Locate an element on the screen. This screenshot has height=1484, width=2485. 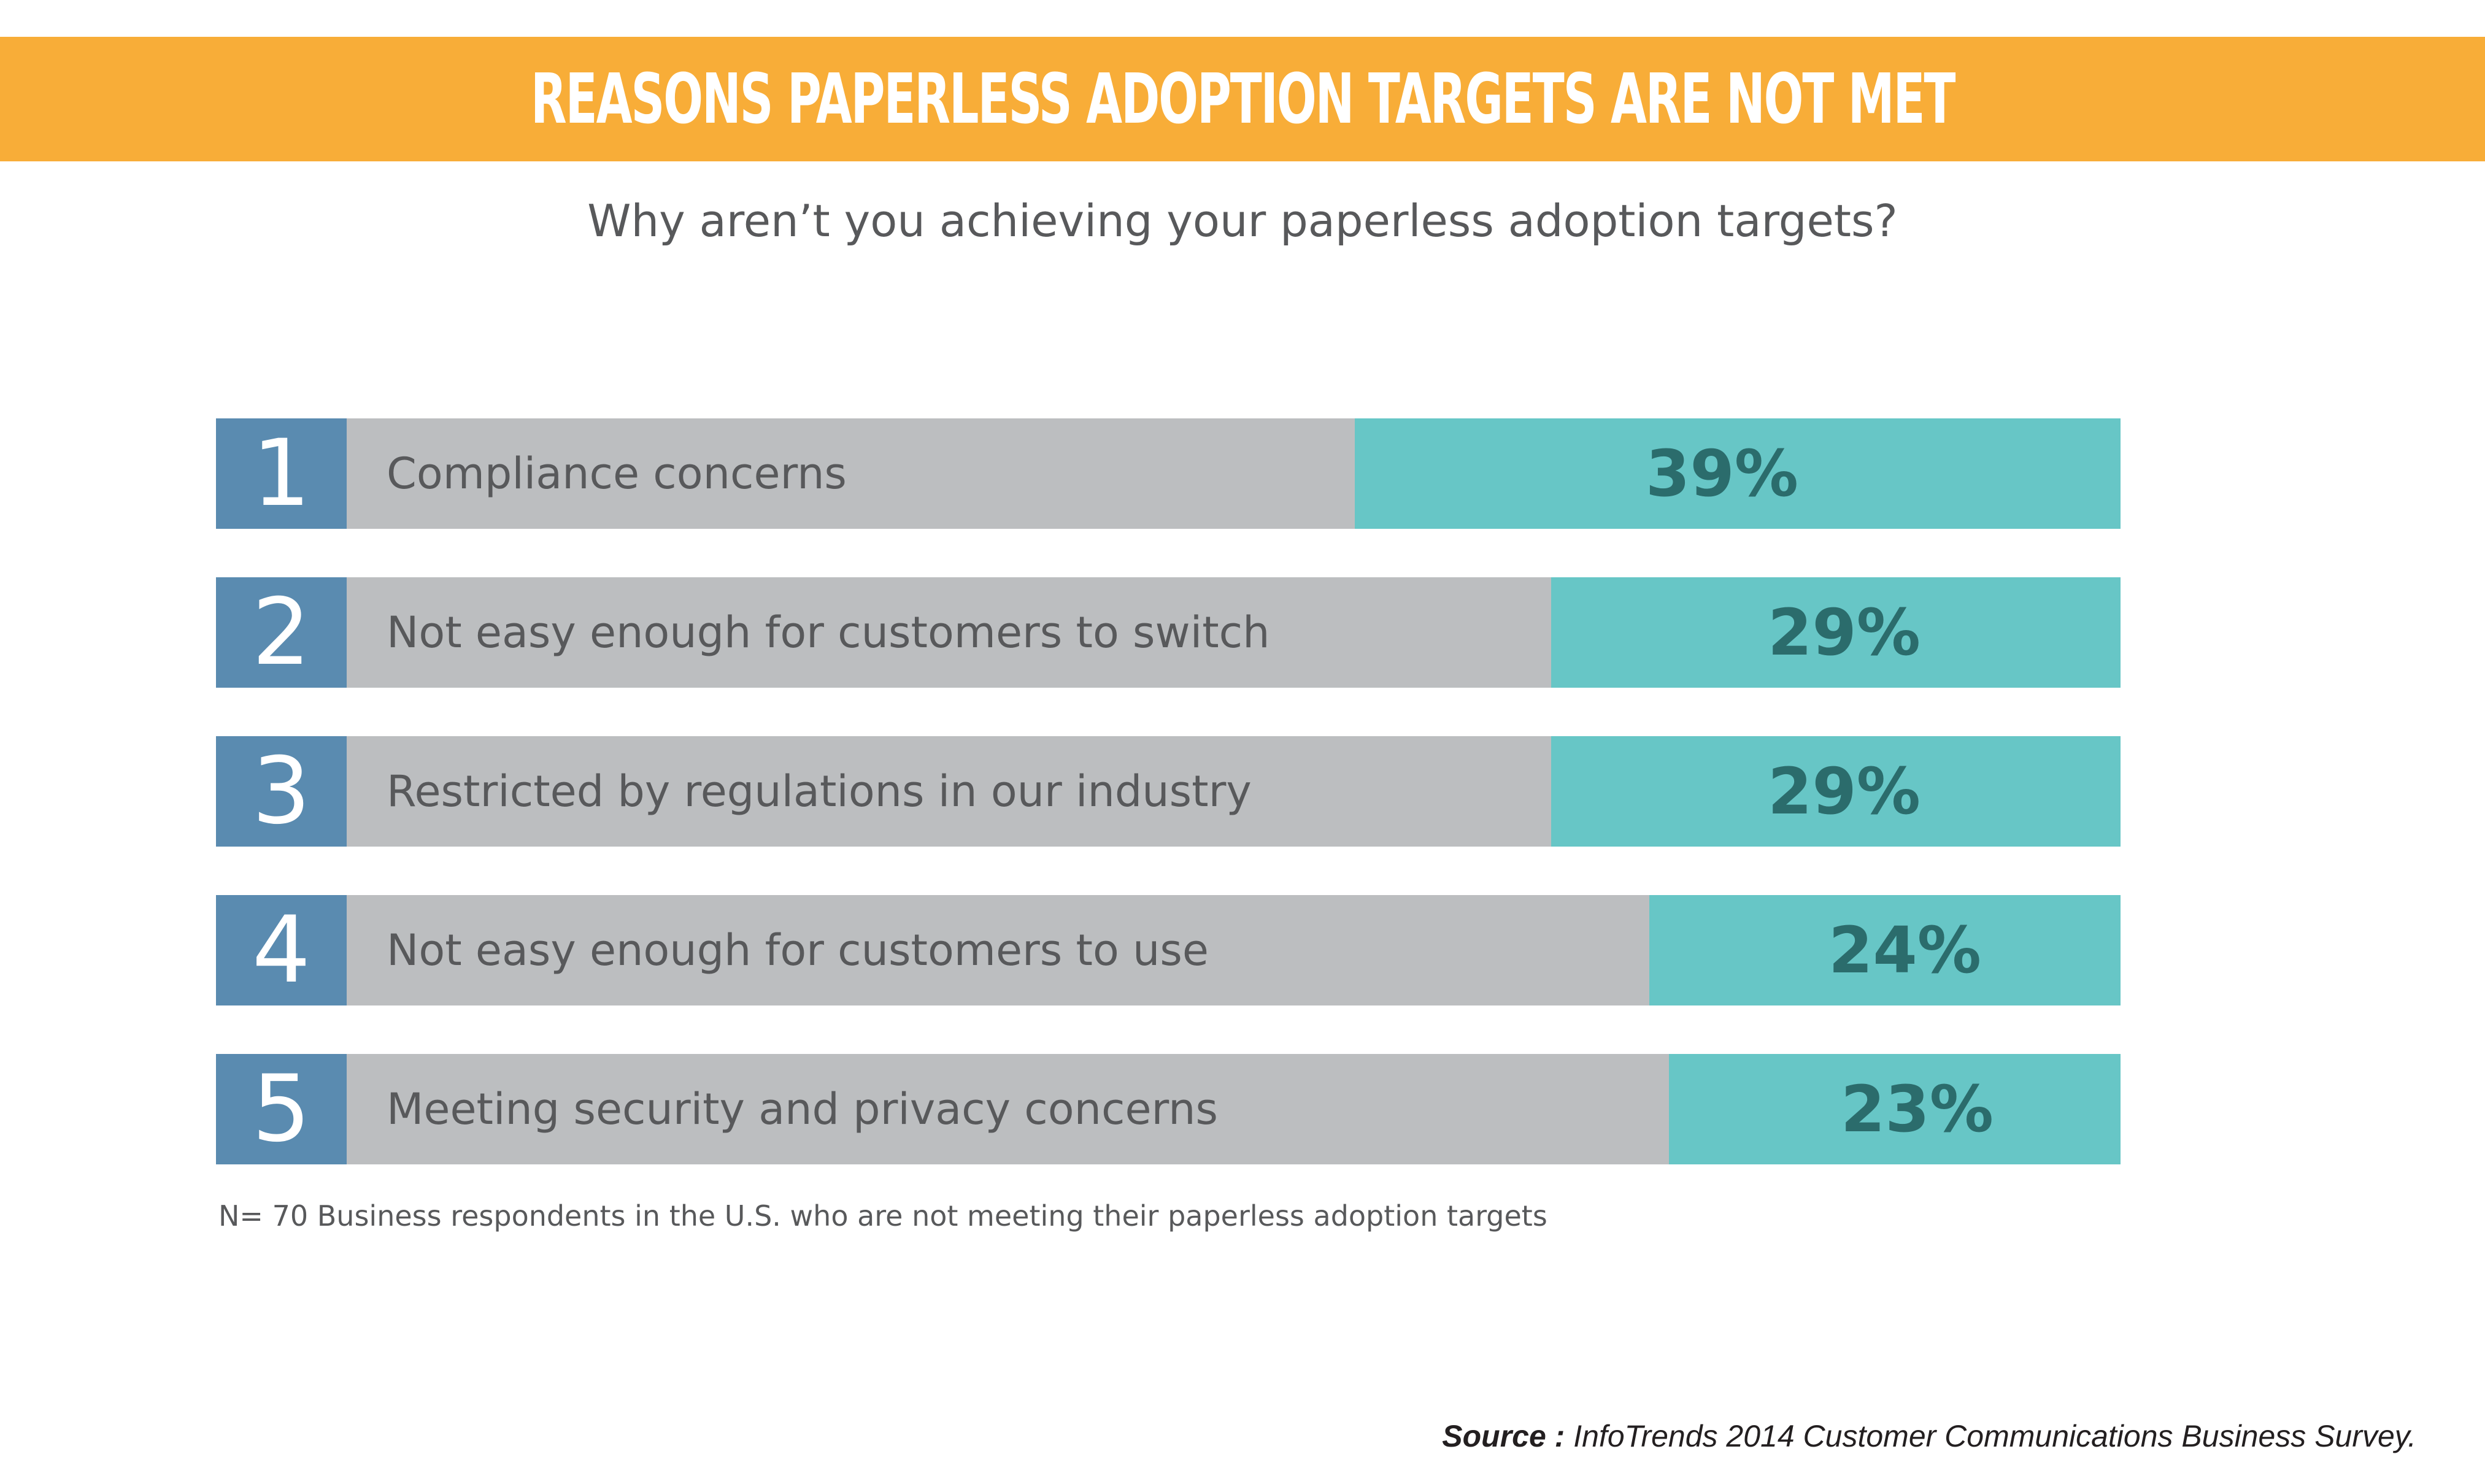
value-label: 24% is located at coordinates (1904, 950).